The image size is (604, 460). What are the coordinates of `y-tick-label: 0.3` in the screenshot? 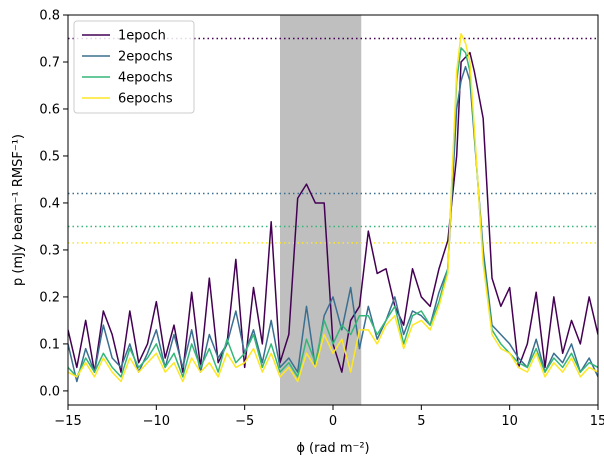 It's located at (49, 250).